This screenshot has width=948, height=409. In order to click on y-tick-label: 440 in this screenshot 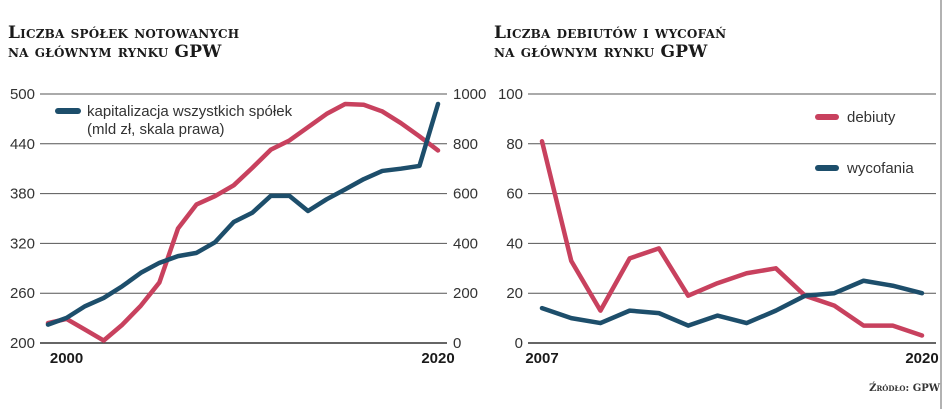, I will do `click(22, 144)`.